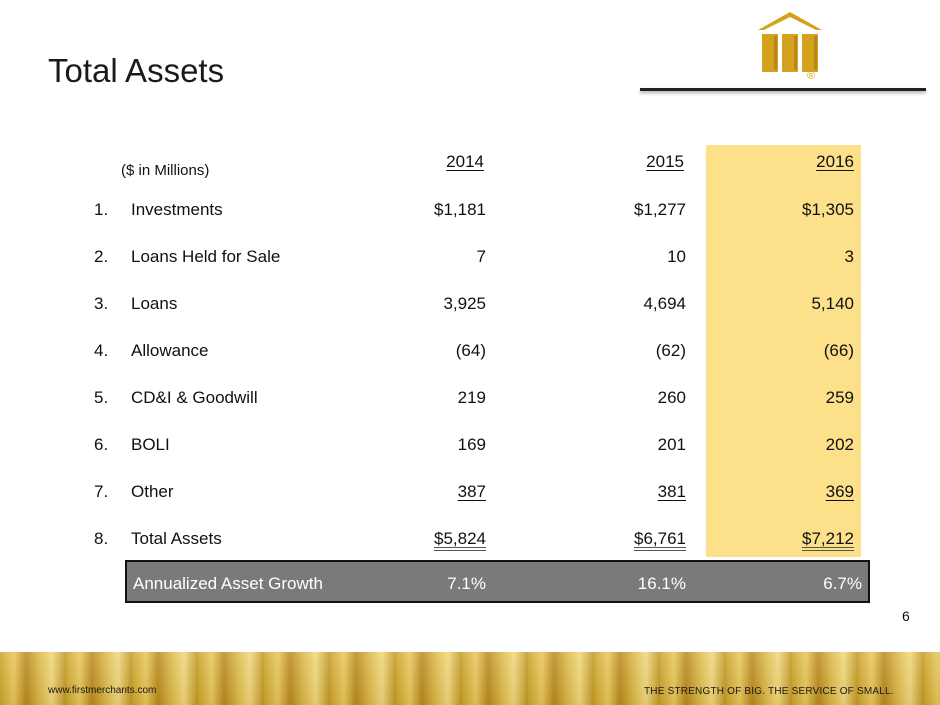  What do you see at coordinates (849, 256) in the screenshot?
I see `value-2016: 3` at bounding box center [849, 256].